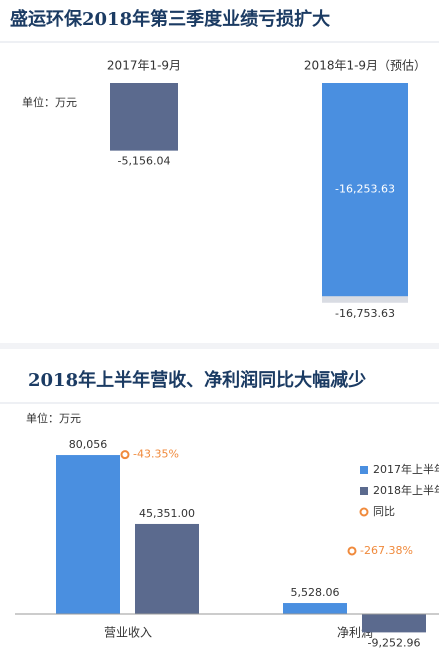 This screenshot has height=661, width=439. What do you see at coordinates (386, 550) in the screenshot?
I see `value-label: -267.38%` at bounding box center [386, 550].